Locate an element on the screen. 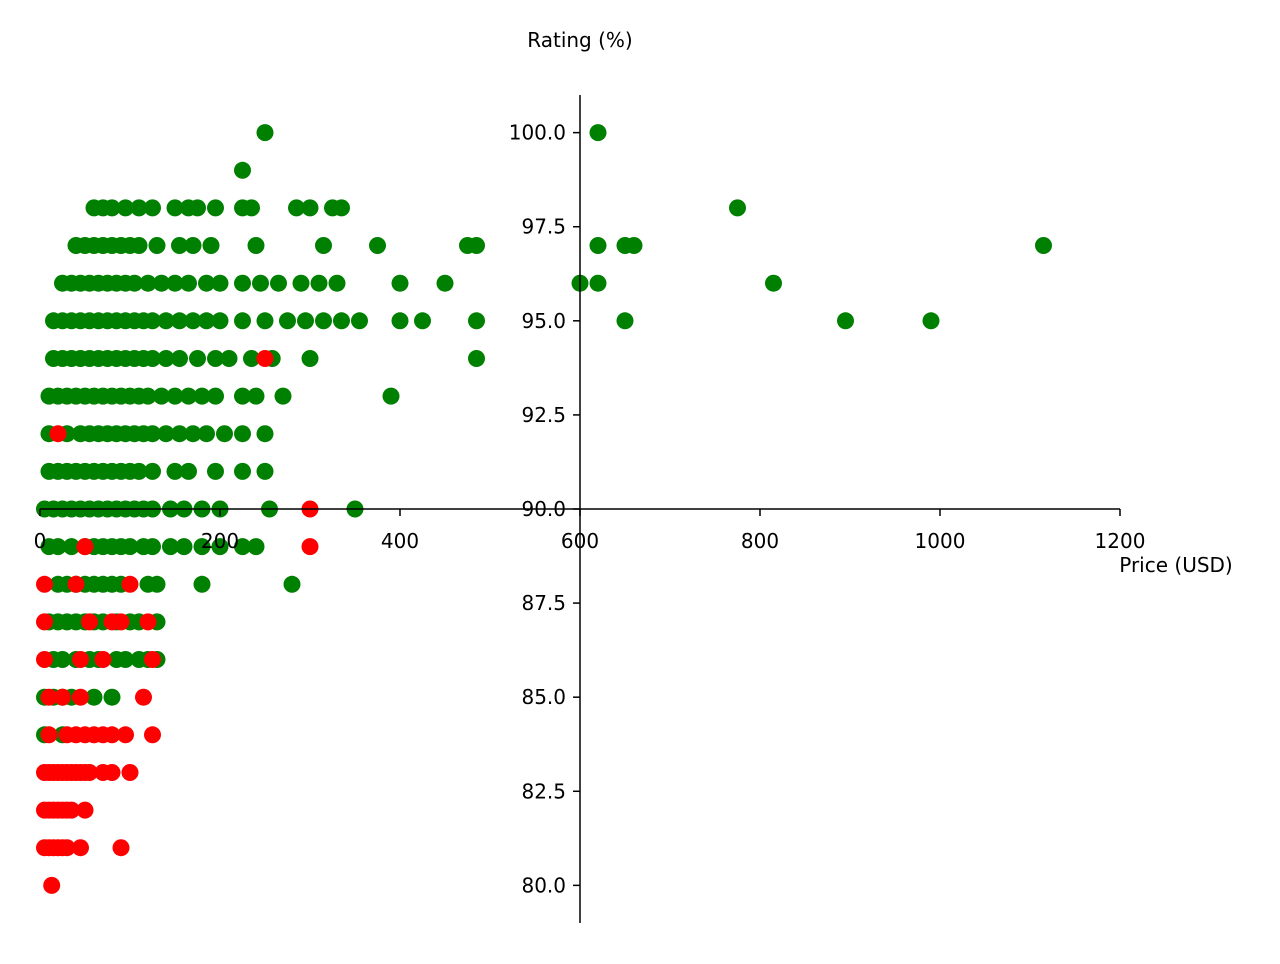  y-tick-label: 85.0 is located at coordinates (543, 697).